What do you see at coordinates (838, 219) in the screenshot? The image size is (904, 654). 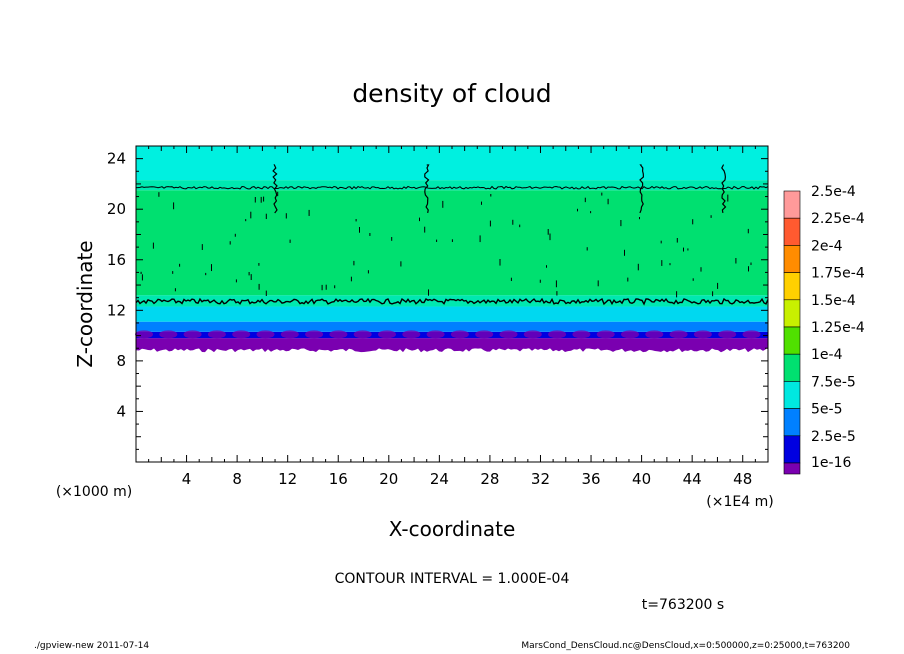 I see `colorbar-label: 2.25e-4` at bounding box center [838, 219].